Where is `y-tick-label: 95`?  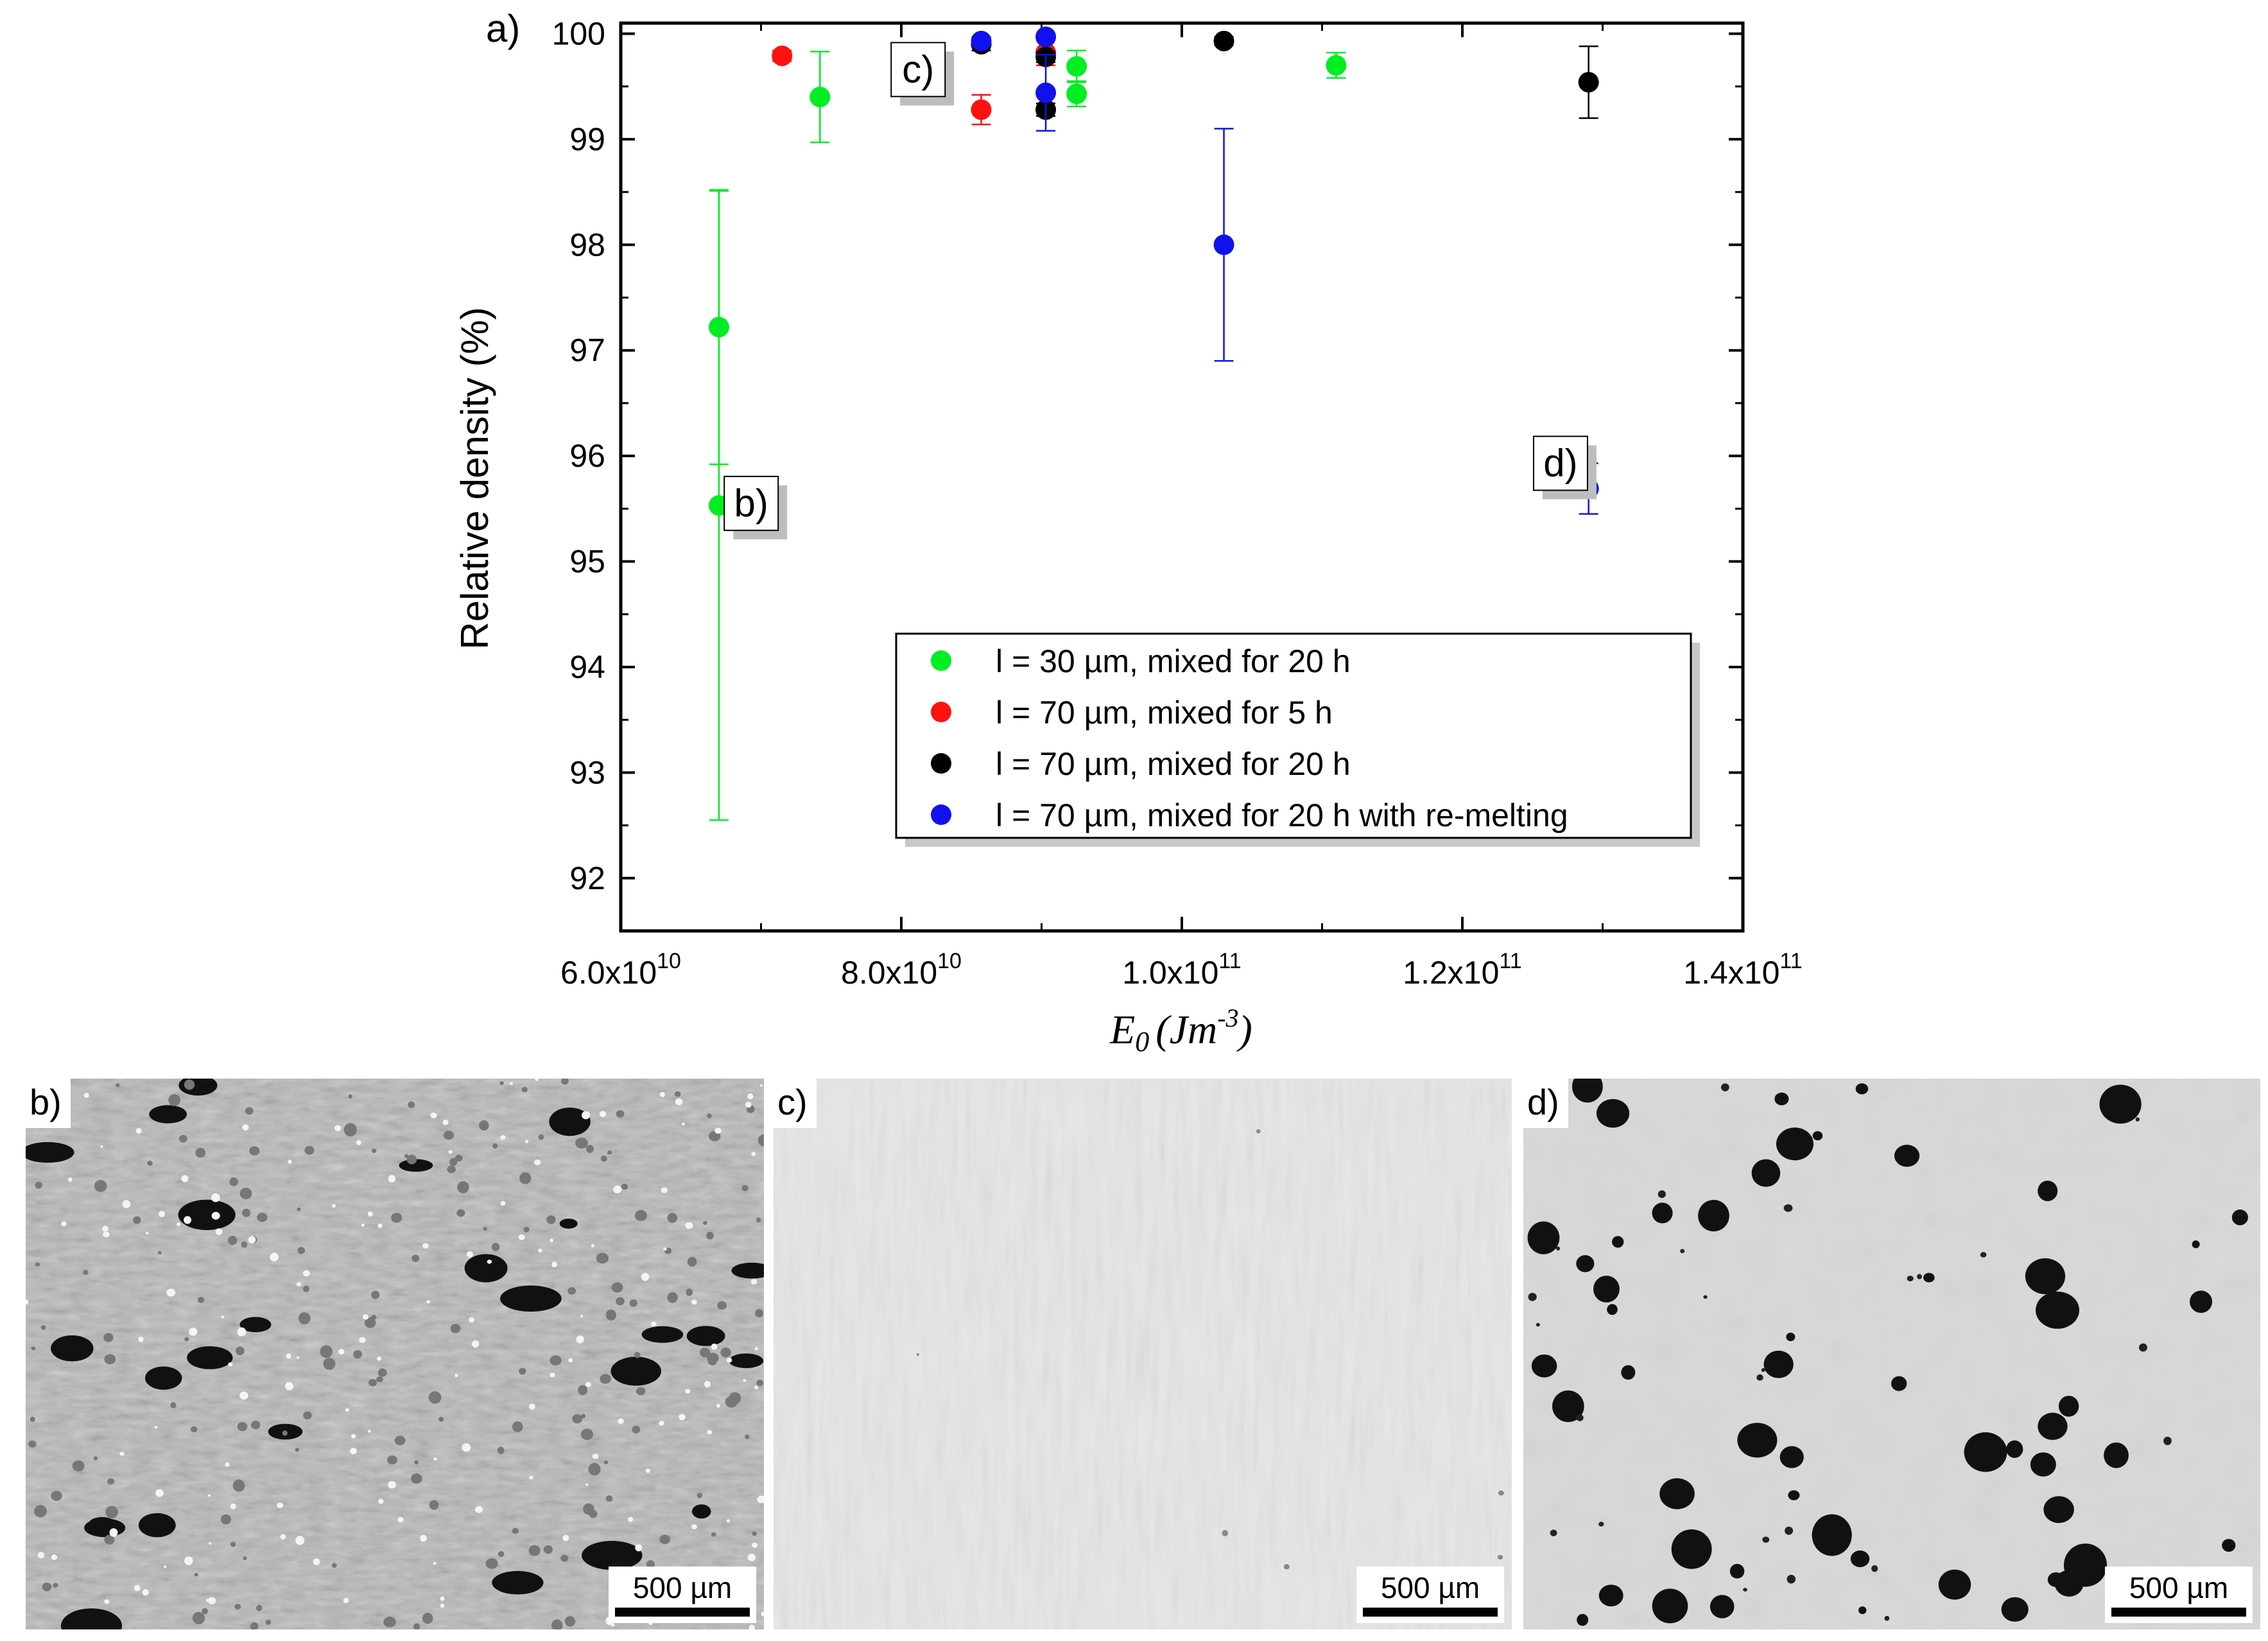 y-tick-label: 95 is located at coordinates (587, 562).